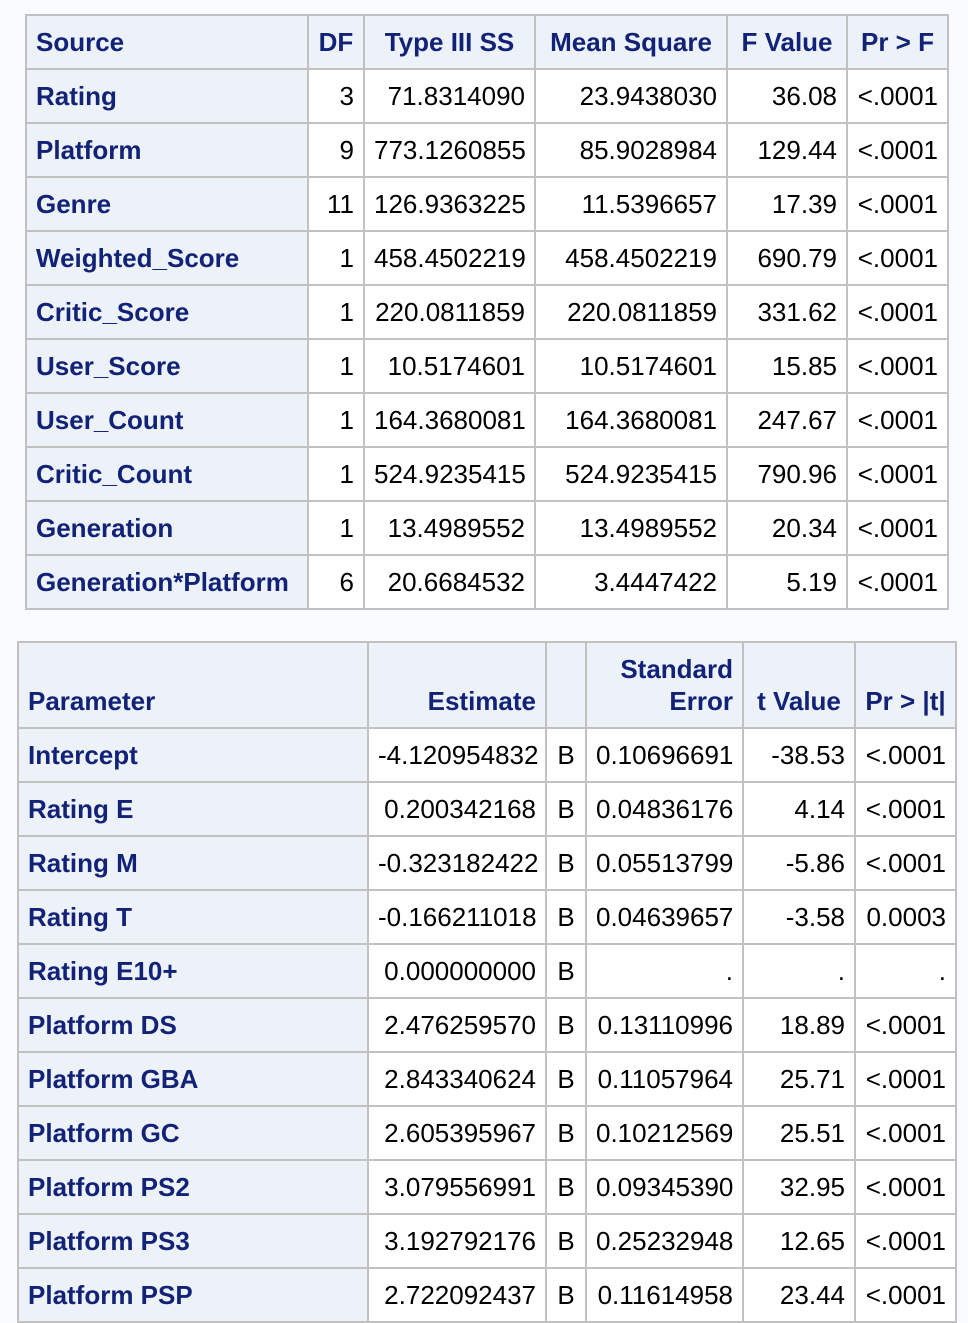  Describe the element at coordinates (336, 96) in the screenshot. I see `df-cell: 3` at that location.